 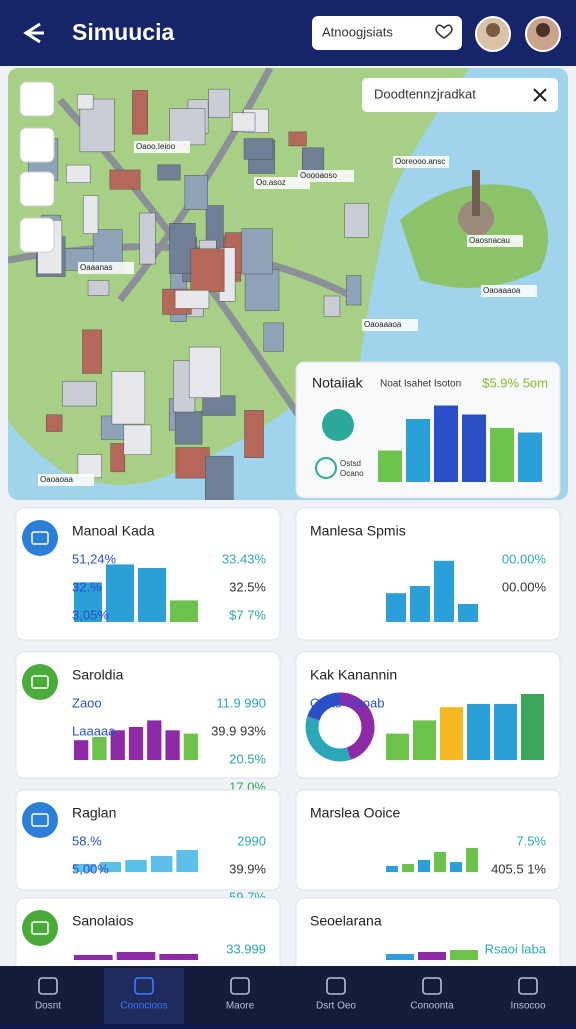 I want to click on card-left-text: 32.%, so click(x=87, y=586).